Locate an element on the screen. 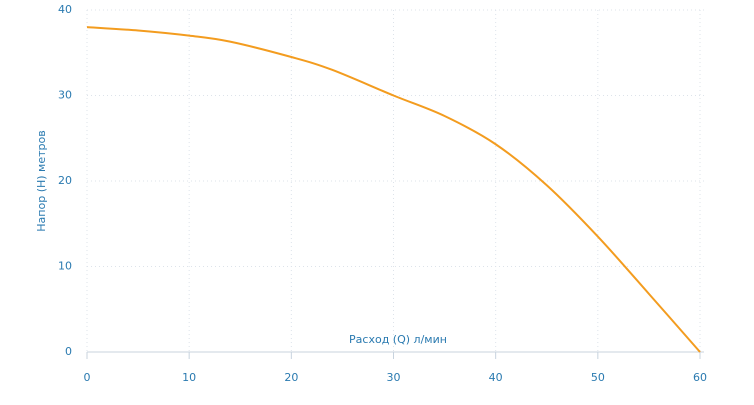 Image resolution: width=754 pixels, height=405 pixels. y-tick-label: 20 is located at coordinates (65, 180).